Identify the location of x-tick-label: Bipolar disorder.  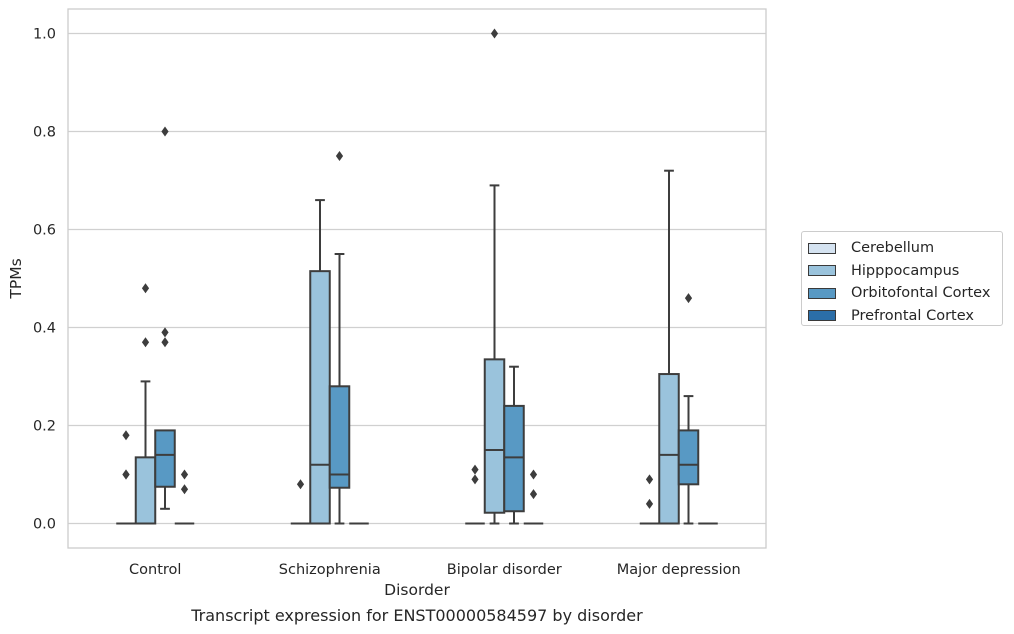
(504, 570).